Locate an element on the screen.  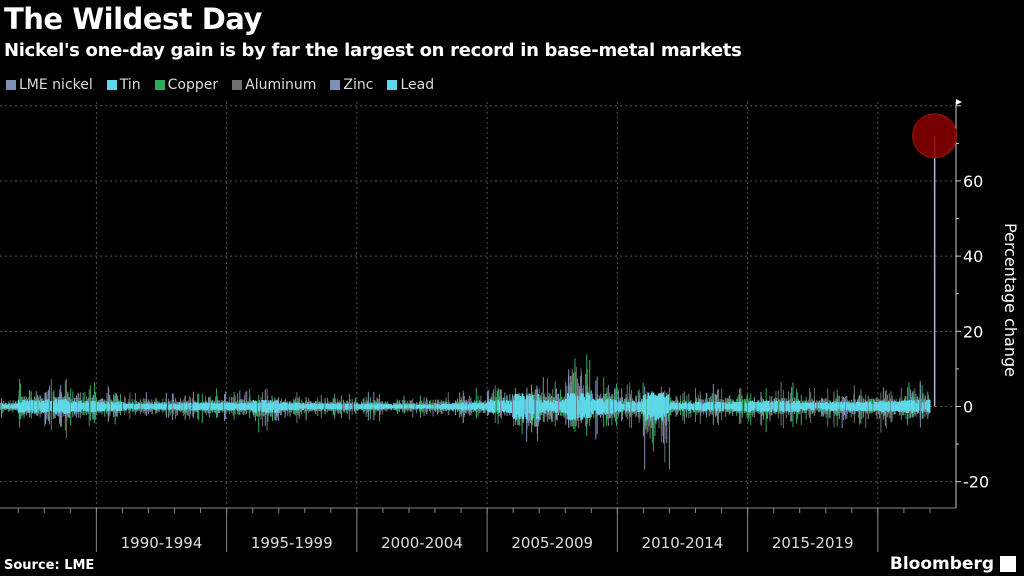
x-tick-label: 2000-2004 is located at coordinates (422, 543).